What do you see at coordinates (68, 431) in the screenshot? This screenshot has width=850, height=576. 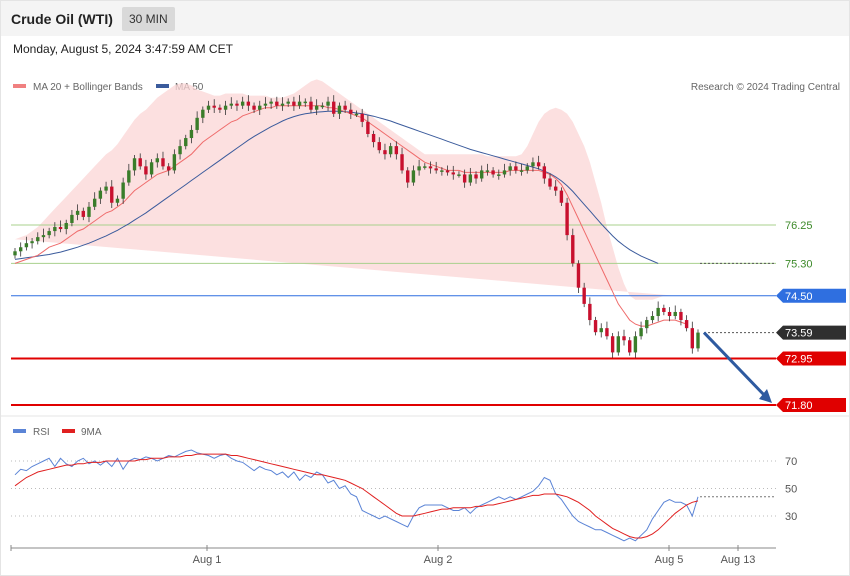 I see `rsi-ma-legend-swatch` at bounding box center [68, 431].